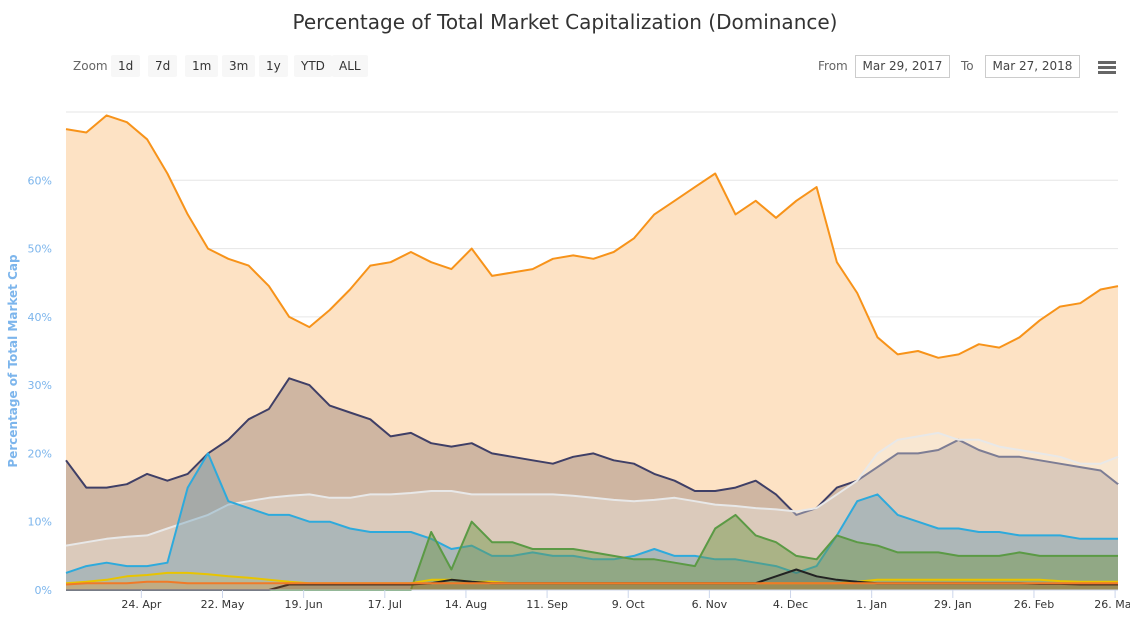 The height and width of the screenshot is (630, 1130). What do you see at coordinates (141, 604) in the screenshot?
I see `x-tick-label: 24. Apr` at bounding box center [141, 604].